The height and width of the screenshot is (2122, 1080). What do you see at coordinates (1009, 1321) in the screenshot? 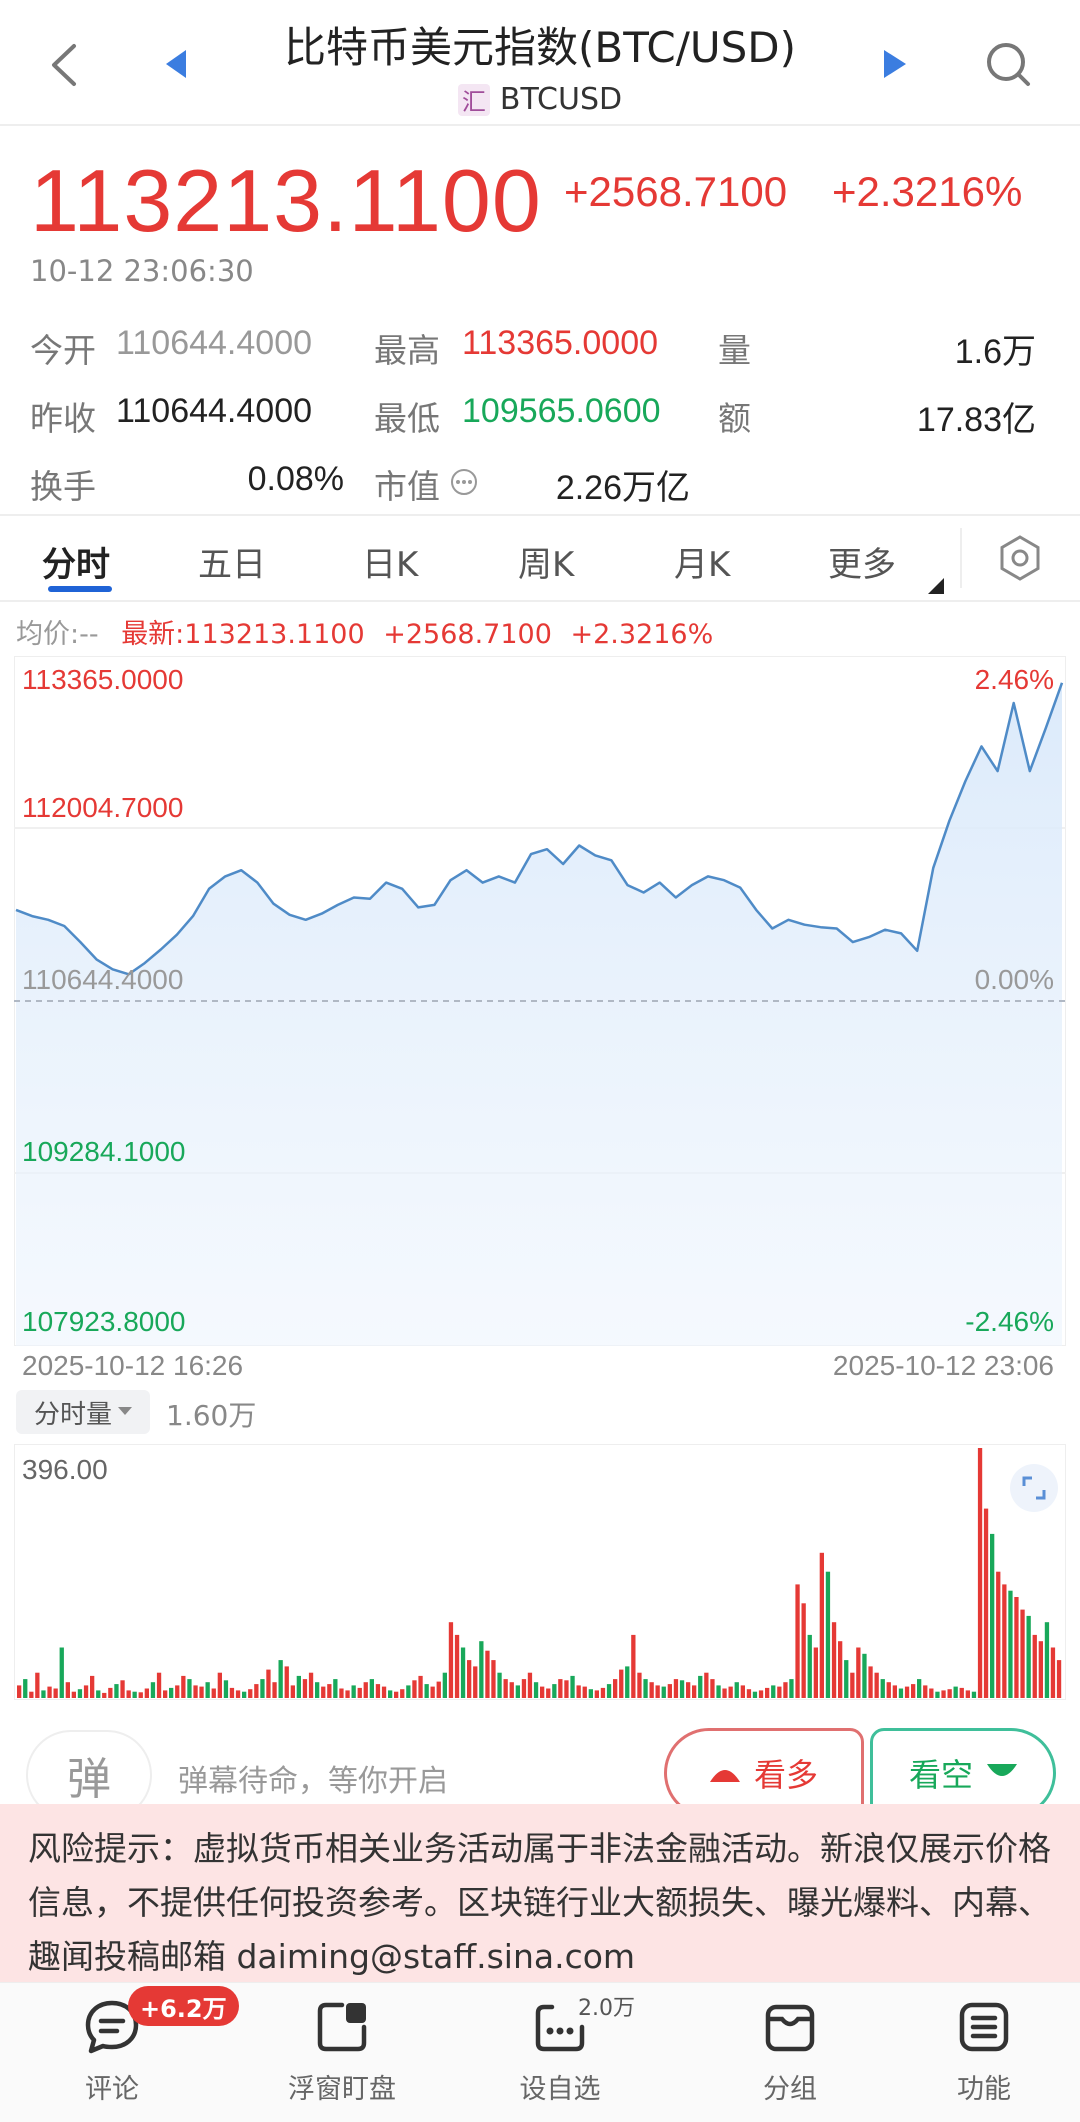
I see `y-pct-min: -2.46%` at bounding box center [1009, 1321].